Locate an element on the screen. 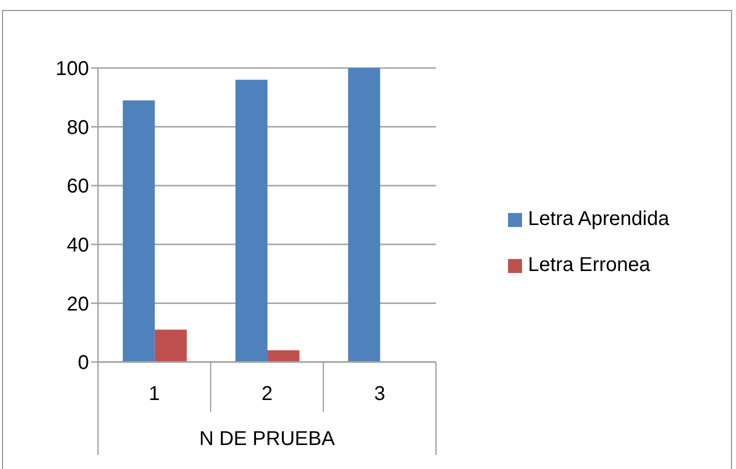 This screenshot has height=469, width=736. y-tick-label: 60 is located at coordinates (77, 187).